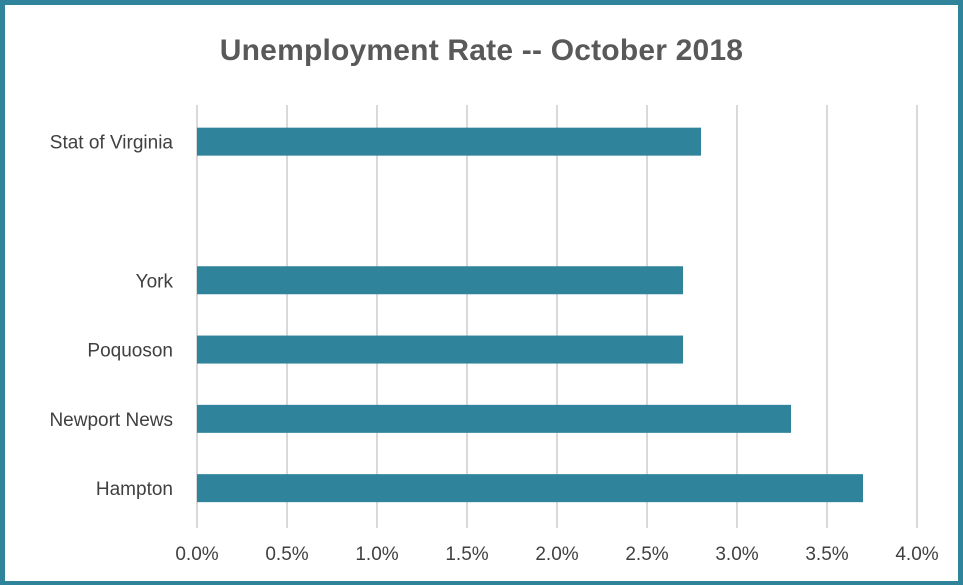  What do you see at coordinates (134, 489) in the screenshot?
I see `category-label: Hampton` at bounding box center [134, 489].